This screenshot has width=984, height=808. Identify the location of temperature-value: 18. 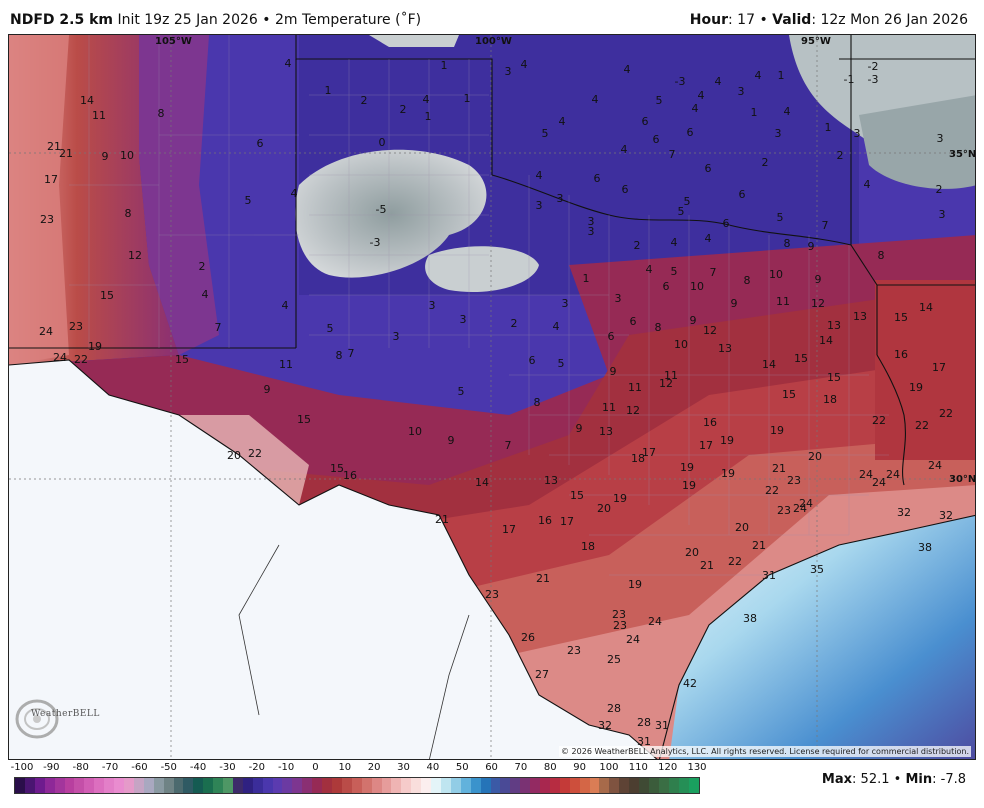
(638, 458).